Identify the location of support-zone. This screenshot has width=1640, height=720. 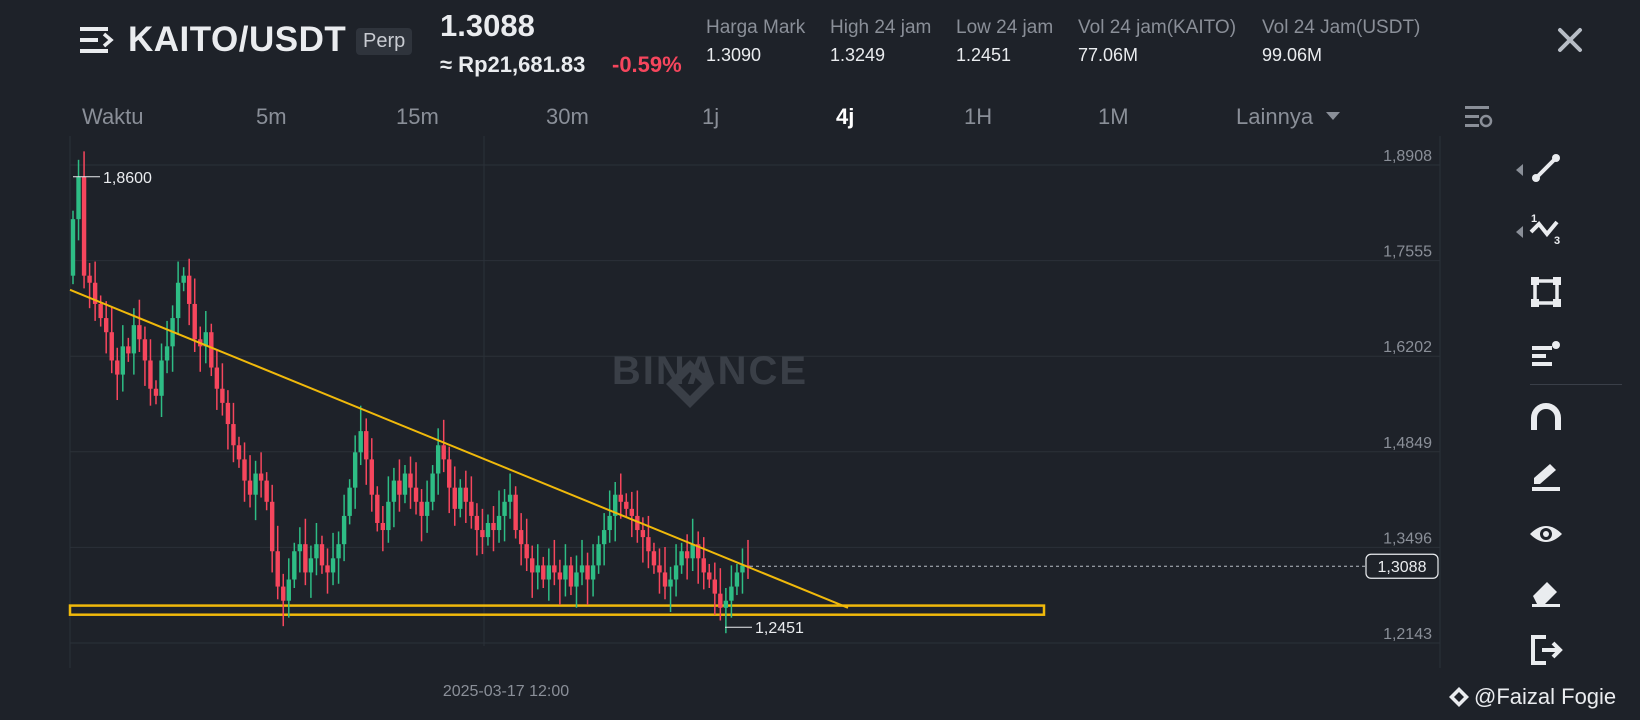
(557, 610).